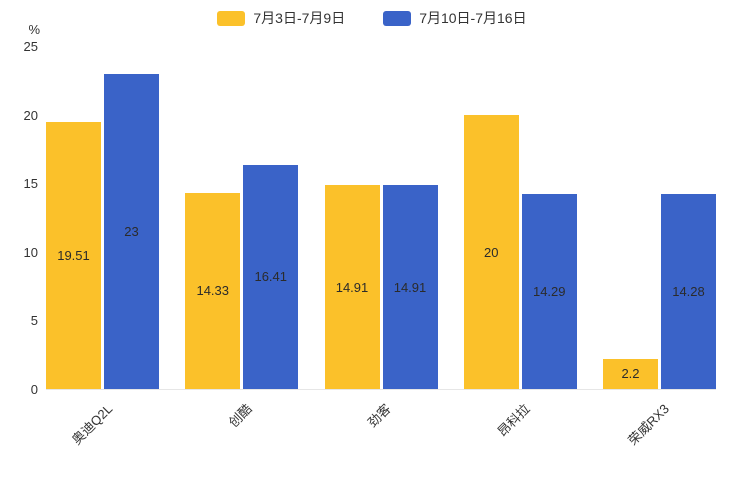 This screenshot has height=496, width=744. Describe the element at coordinates (30, 252) in the screenshot. I see `y-axis-tick-label: 10` at that location.